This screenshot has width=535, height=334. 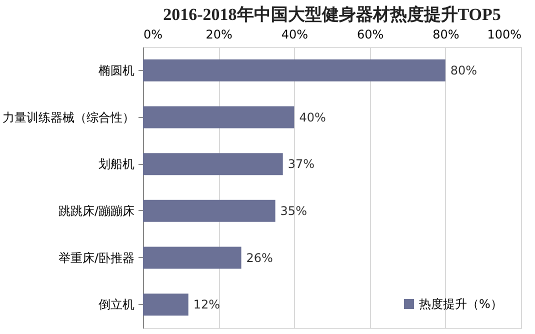 I want to click on x-tick-label: 80%, so click(x=446, y=35).